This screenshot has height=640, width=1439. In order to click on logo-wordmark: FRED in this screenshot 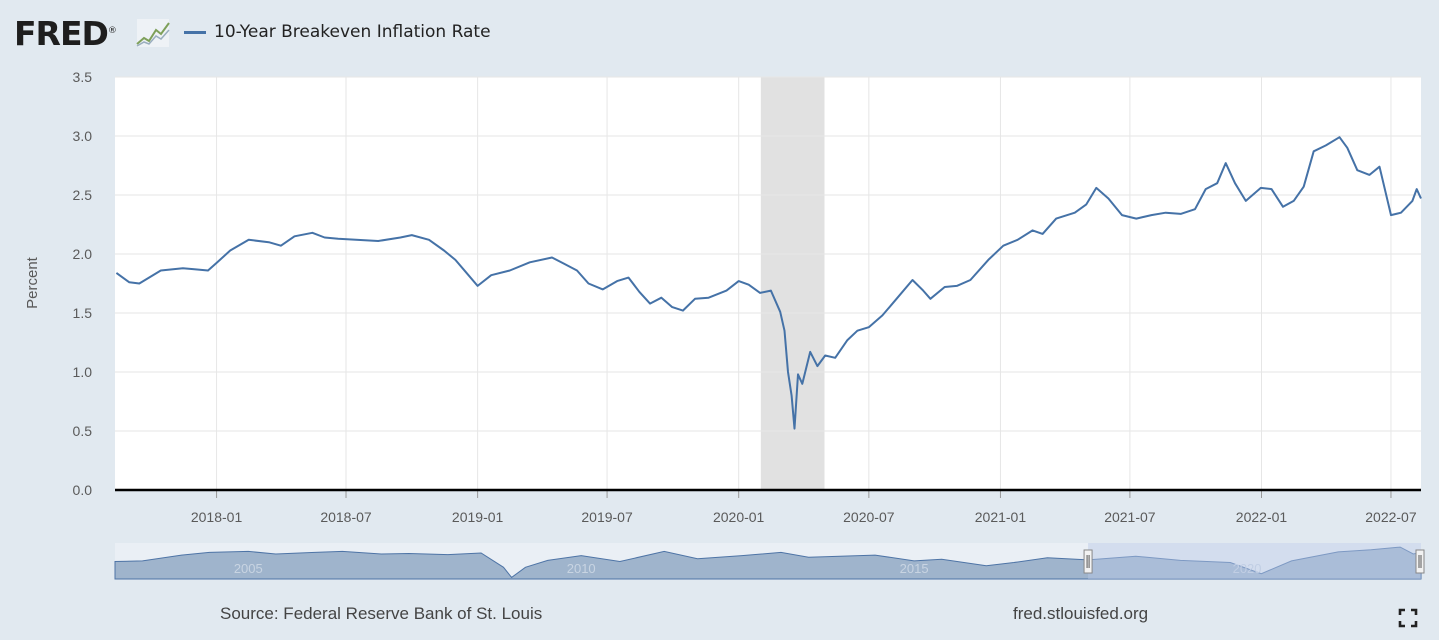, I will do `click(61, 33)`.